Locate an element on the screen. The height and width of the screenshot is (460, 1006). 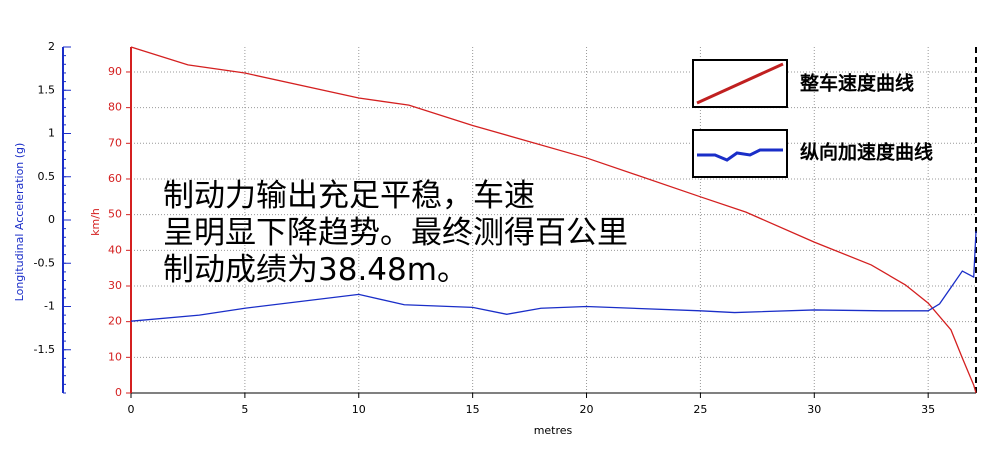
y-tick-label: 30 is located at coordinates (115, 285).